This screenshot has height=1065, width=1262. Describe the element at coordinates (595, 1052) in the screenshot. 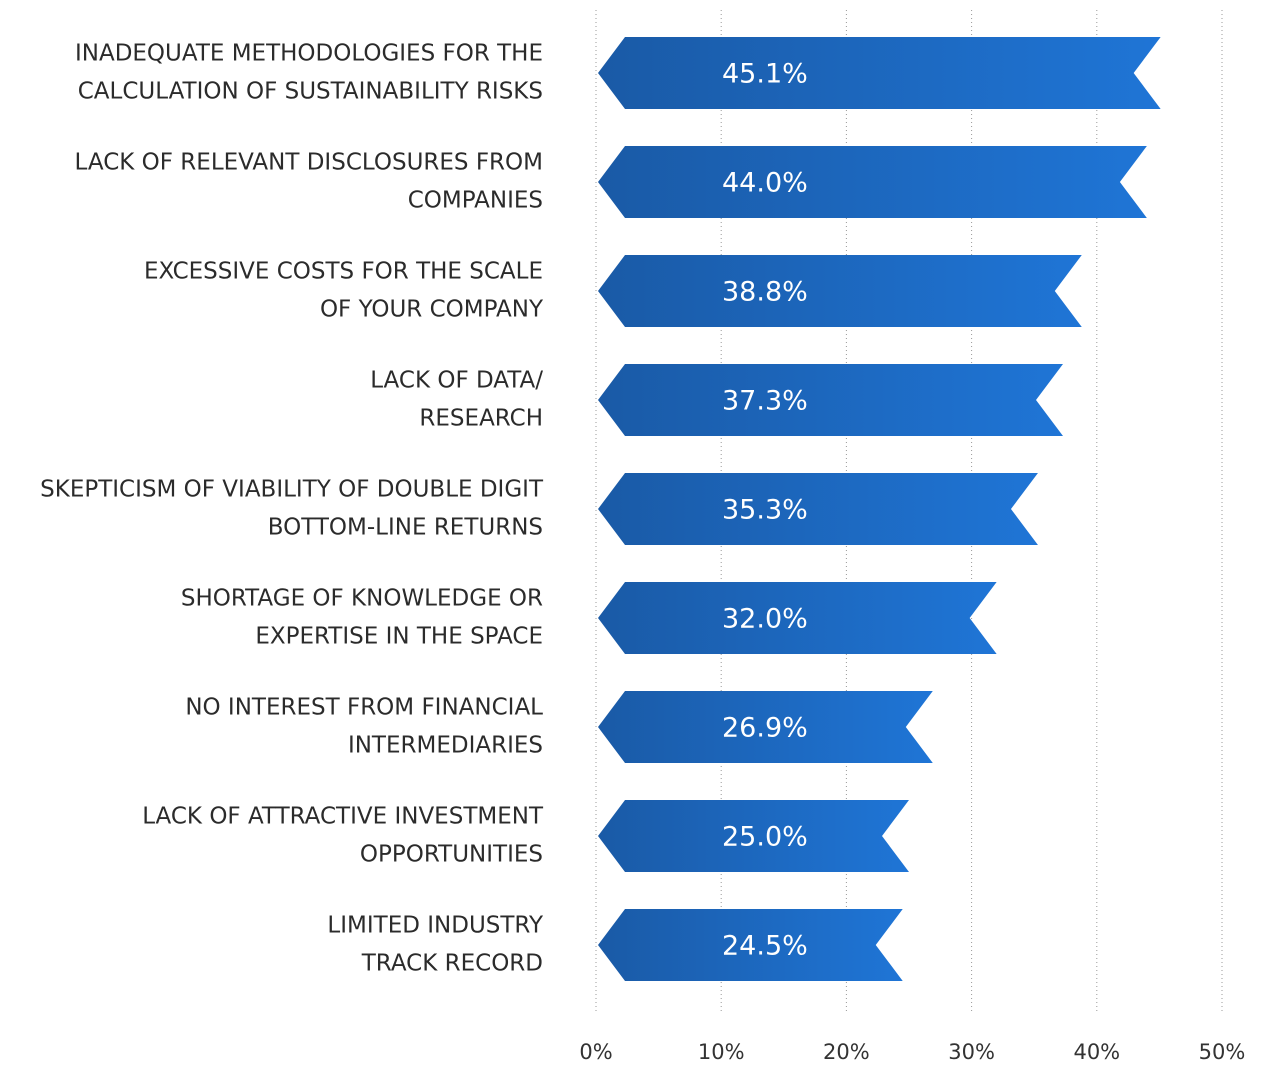

I see `x-tick-label: 0%` at that location.